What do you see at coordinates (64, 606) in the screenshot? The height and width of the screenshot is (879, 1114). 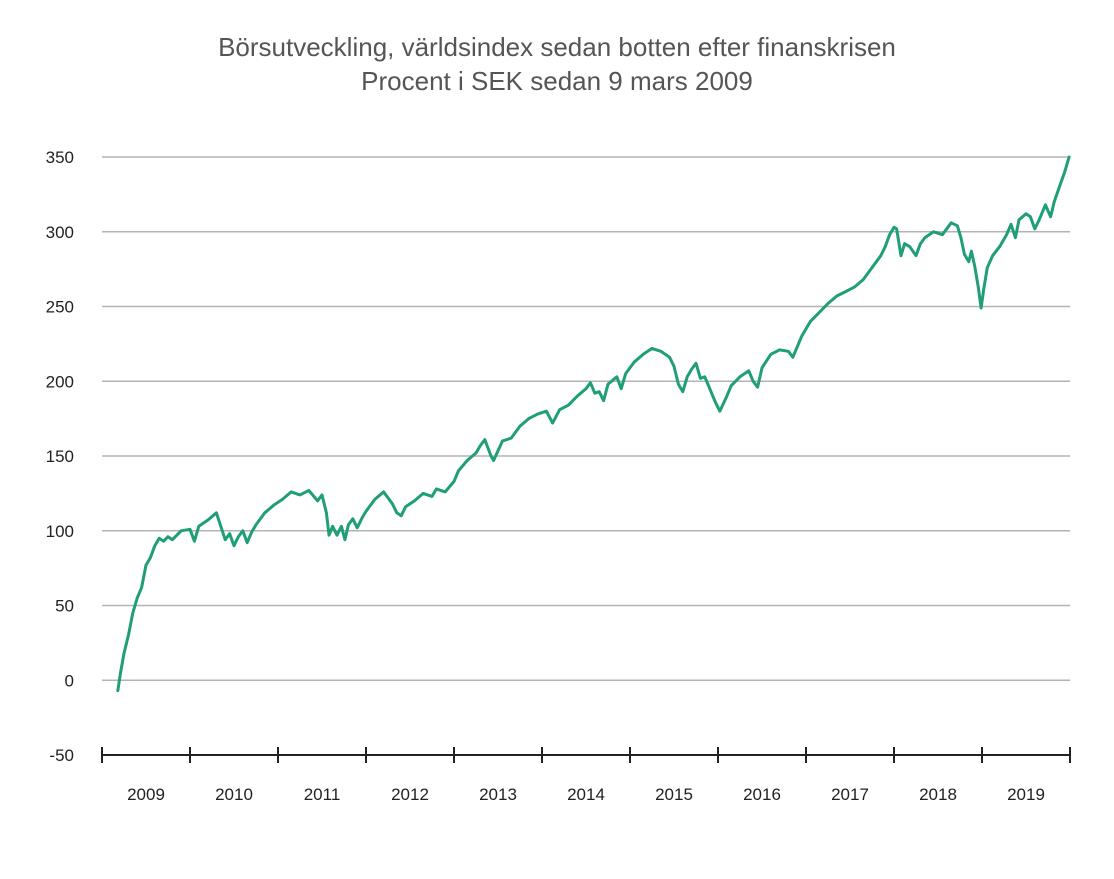 I see `y-tick-label: 50` at bounding box center [64, 606].